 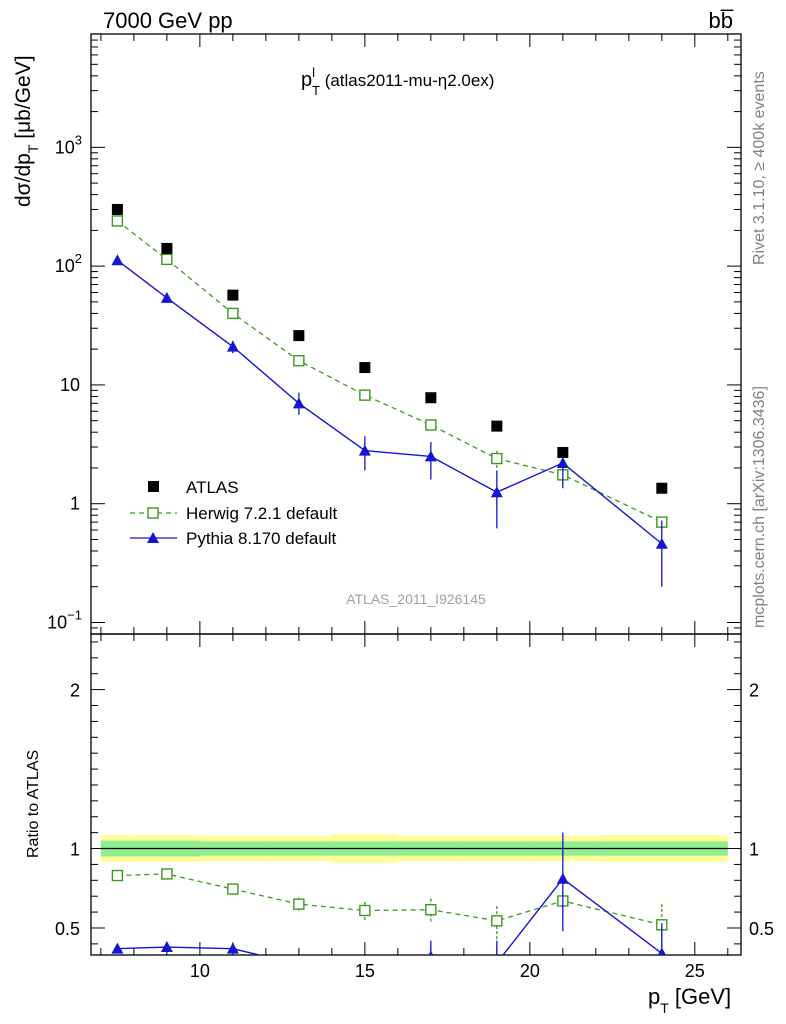 What do you see at coordinates (530, 971) in the screenshot?
I see `x-tick-label: 20` at bounding box center [530, 971].